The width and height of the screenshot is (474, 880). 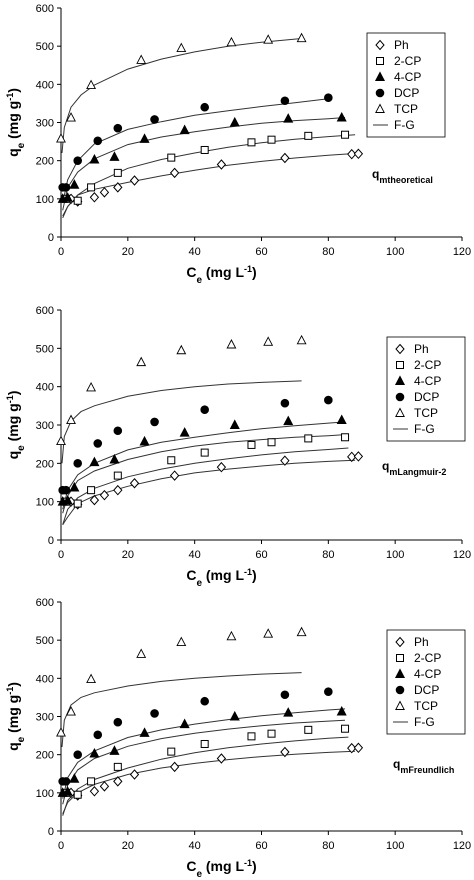 I want to click on x-tick-label: 80, so click(x=328, y=846).